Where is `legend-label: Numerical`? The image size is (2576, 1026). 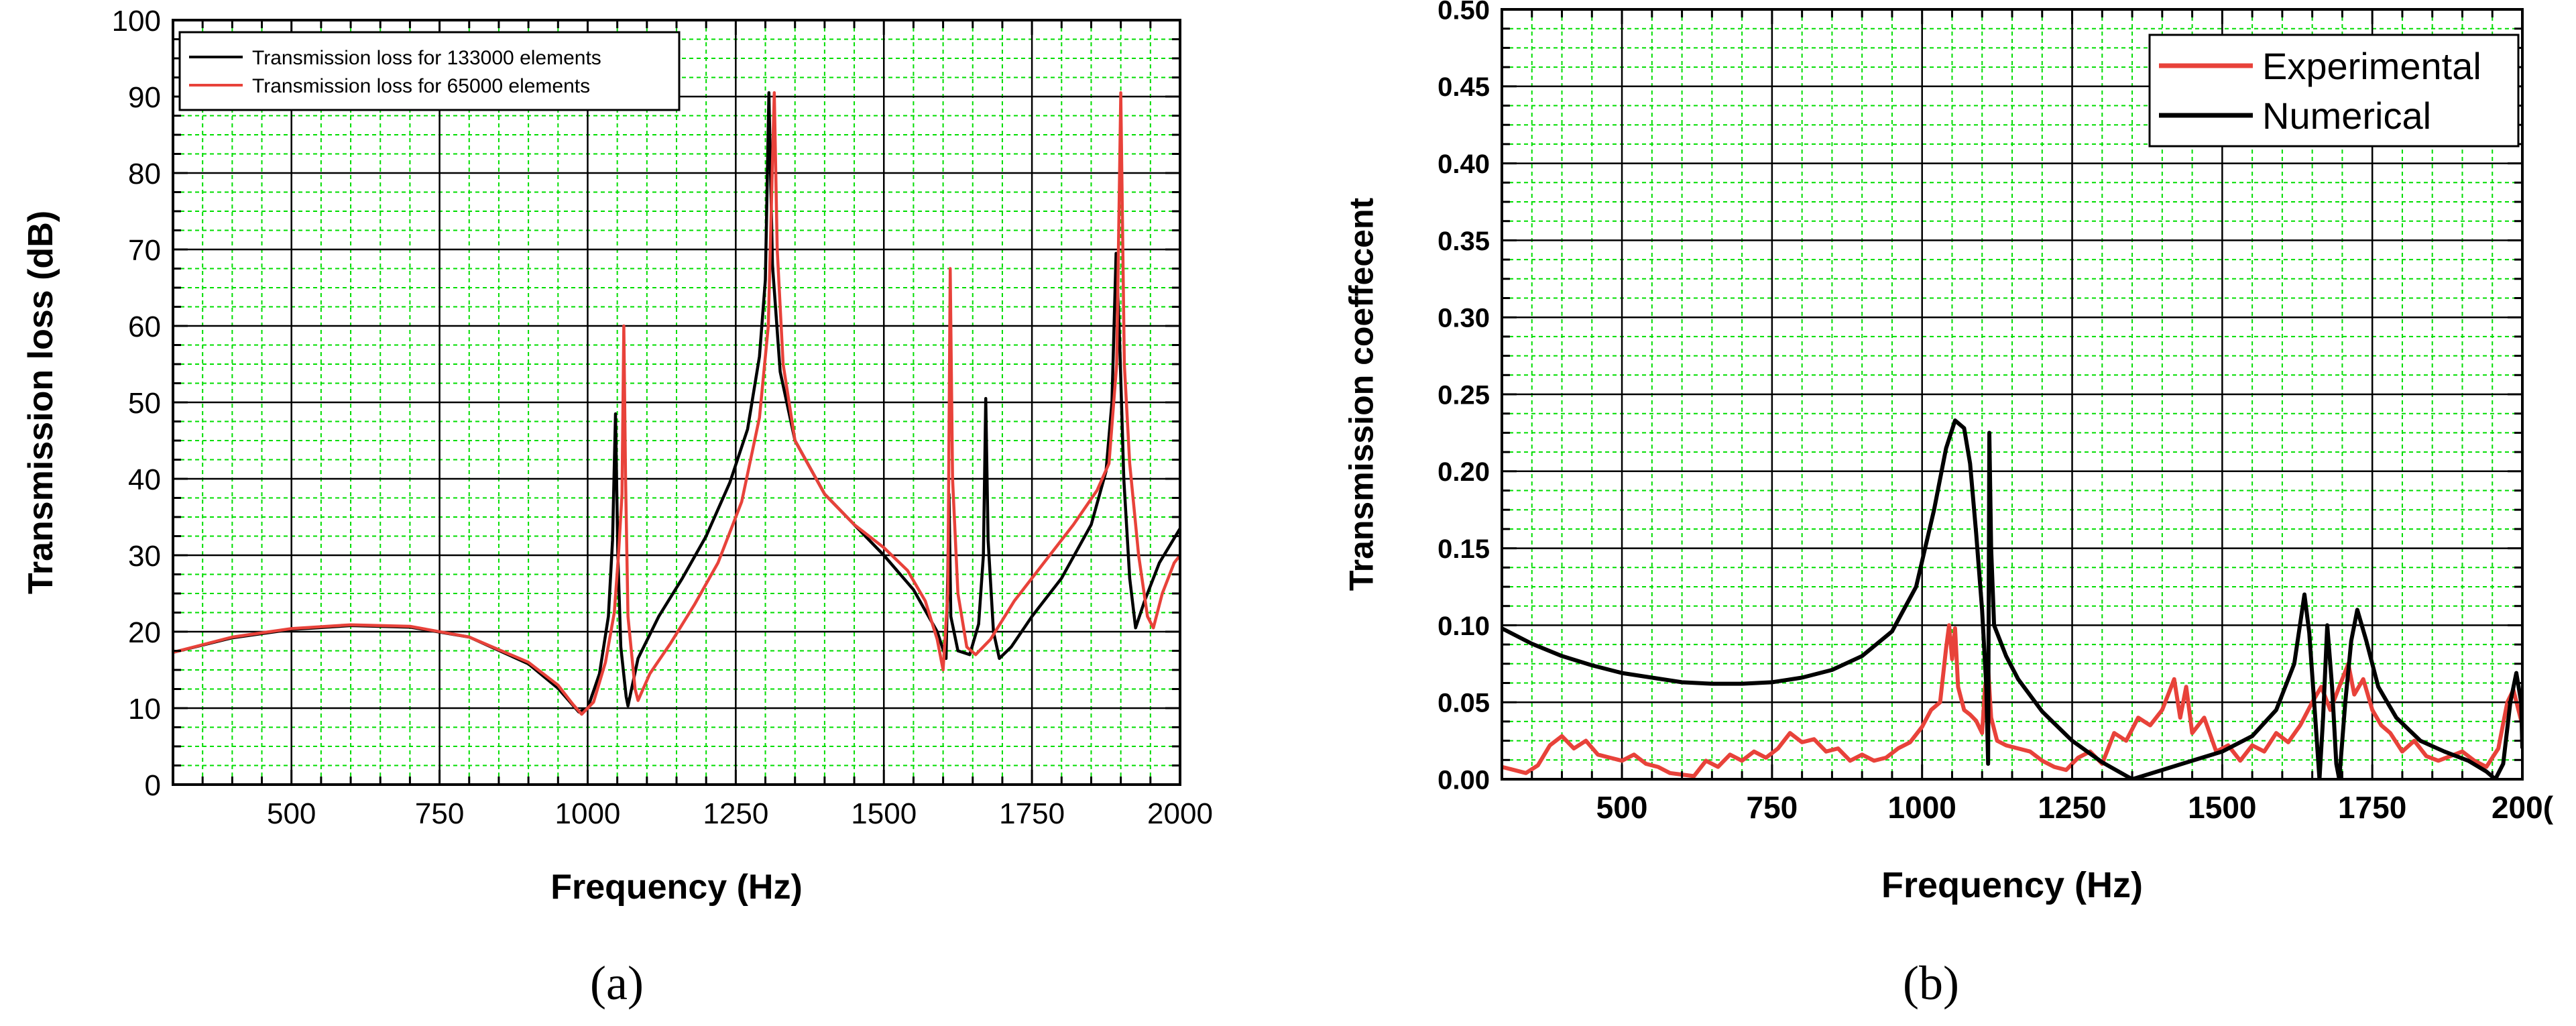 legend-label: Numerical is located at coordinates (2346, 116).